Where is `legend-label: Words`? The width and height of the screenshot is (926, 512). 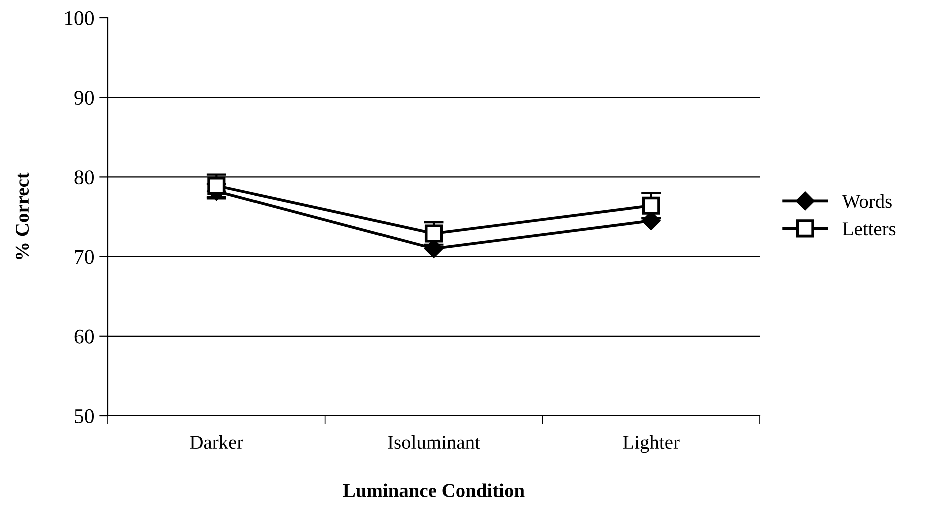 legend-label: Words is located at coordinates (867, 201).